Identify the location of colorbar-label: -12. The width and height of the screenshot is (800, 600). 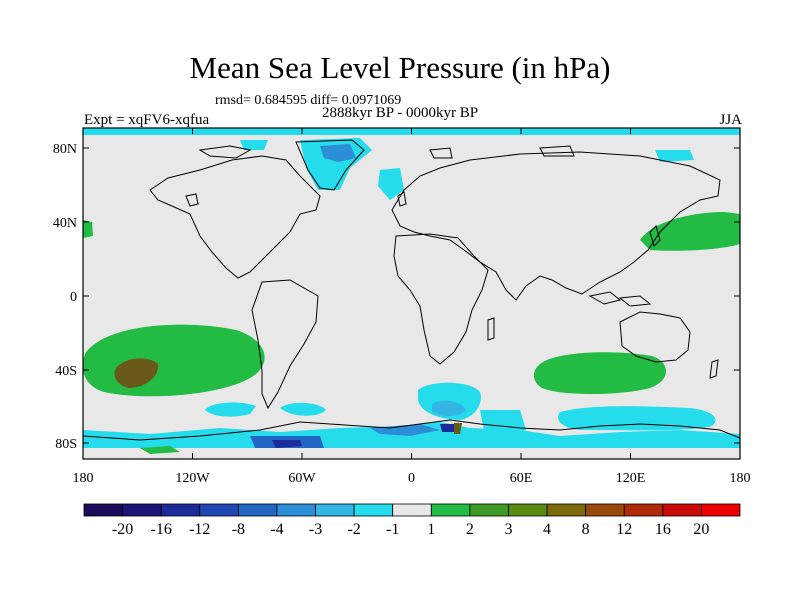
(199, 529).